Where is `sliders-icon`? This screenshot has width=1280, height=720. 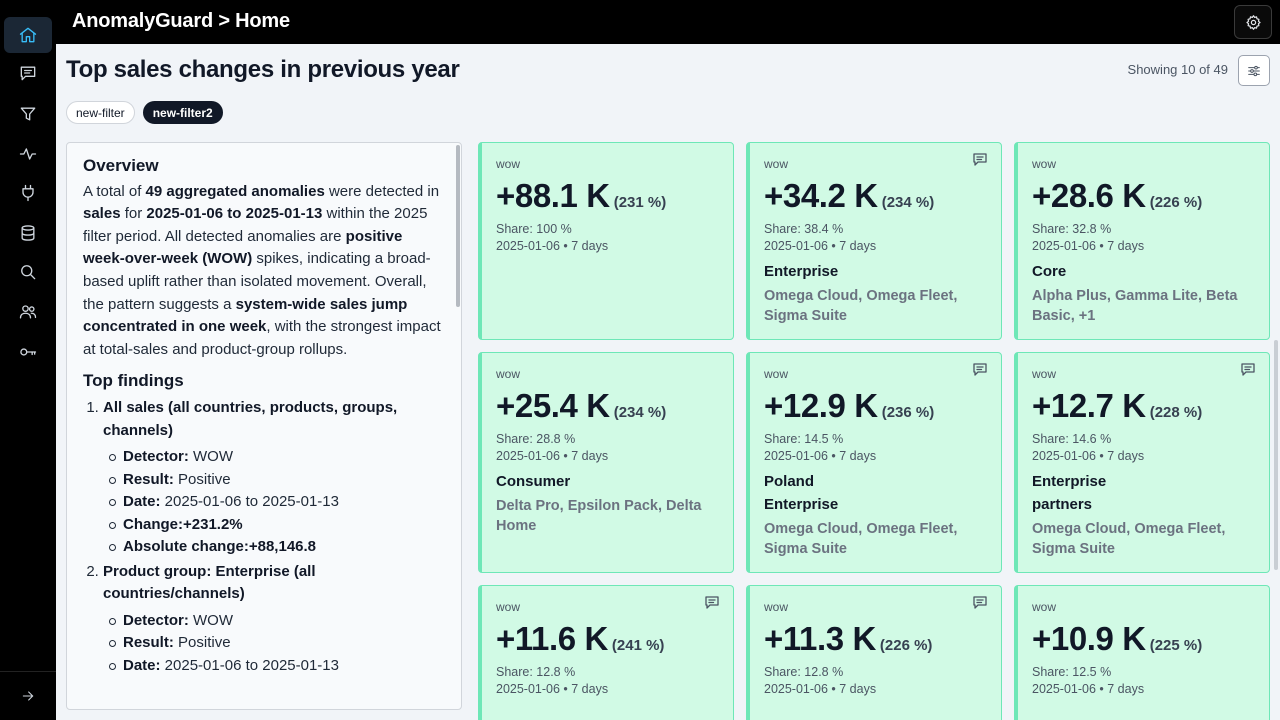
sliders-icon is located at coordinates (1254, 70).